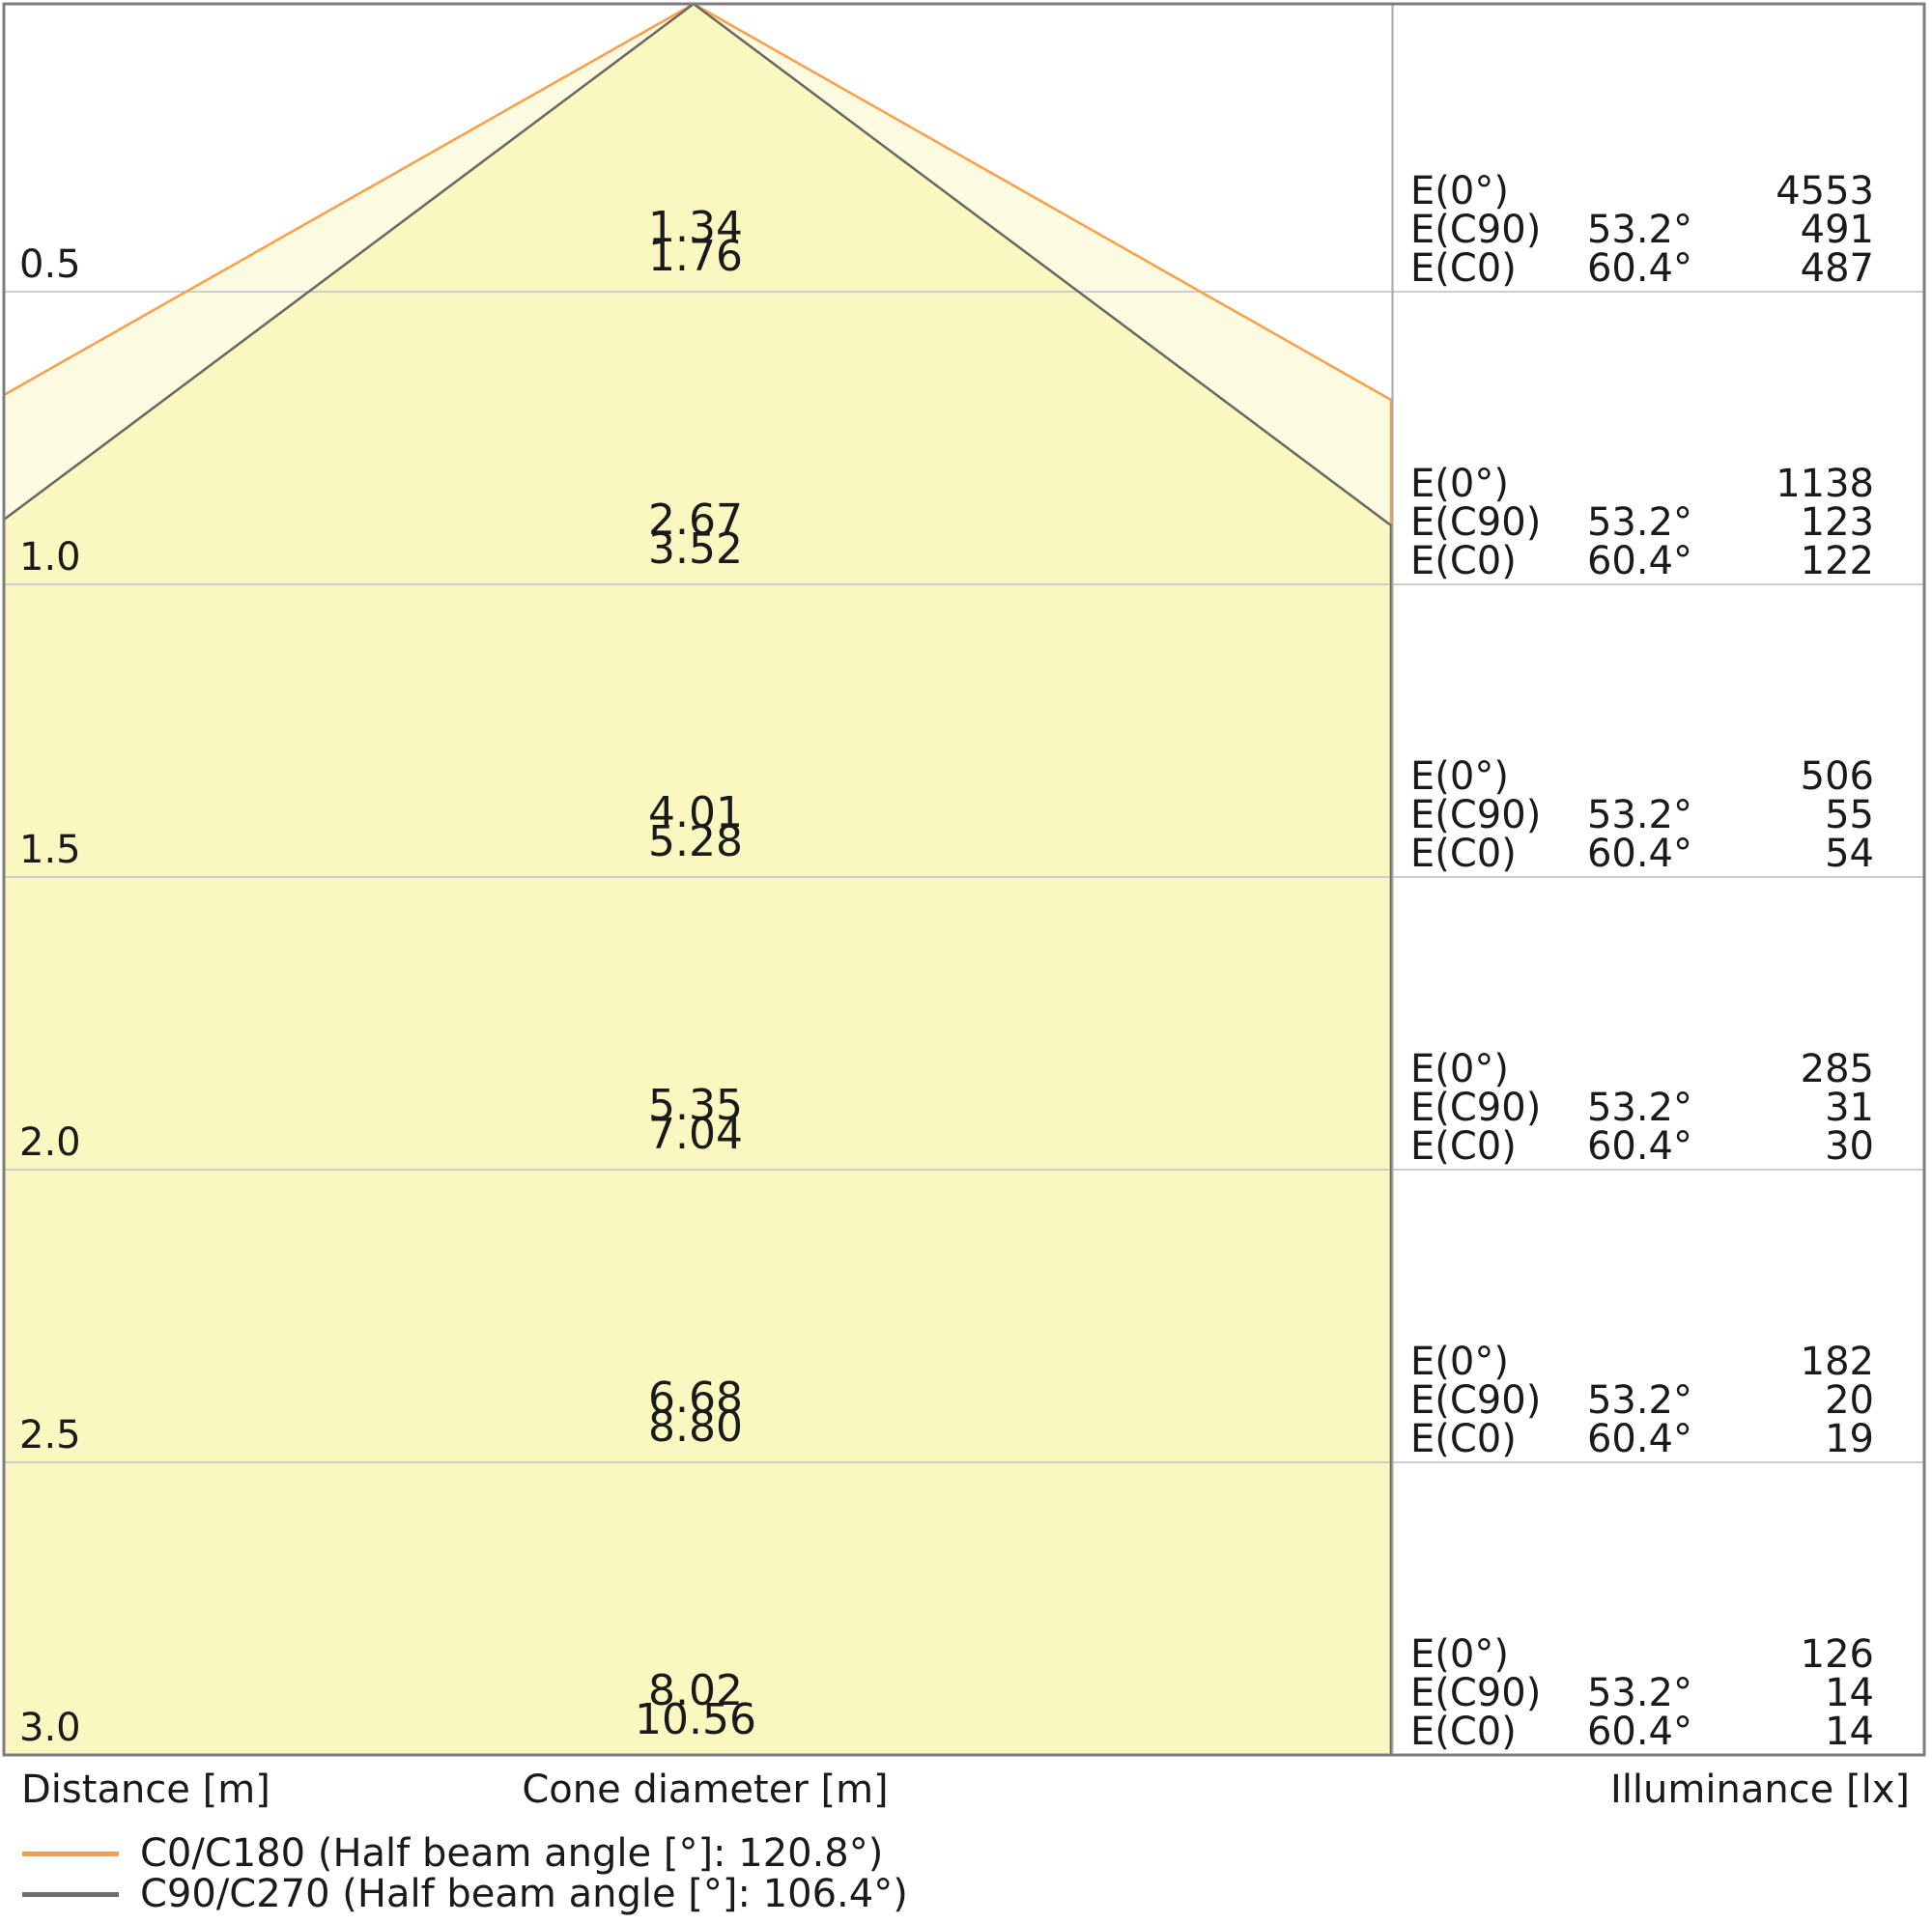 This screenshot has height=1924, width=1932. I want to click on cone-diameter-axis-label: Cone diameter [m], so click(705, 1790).